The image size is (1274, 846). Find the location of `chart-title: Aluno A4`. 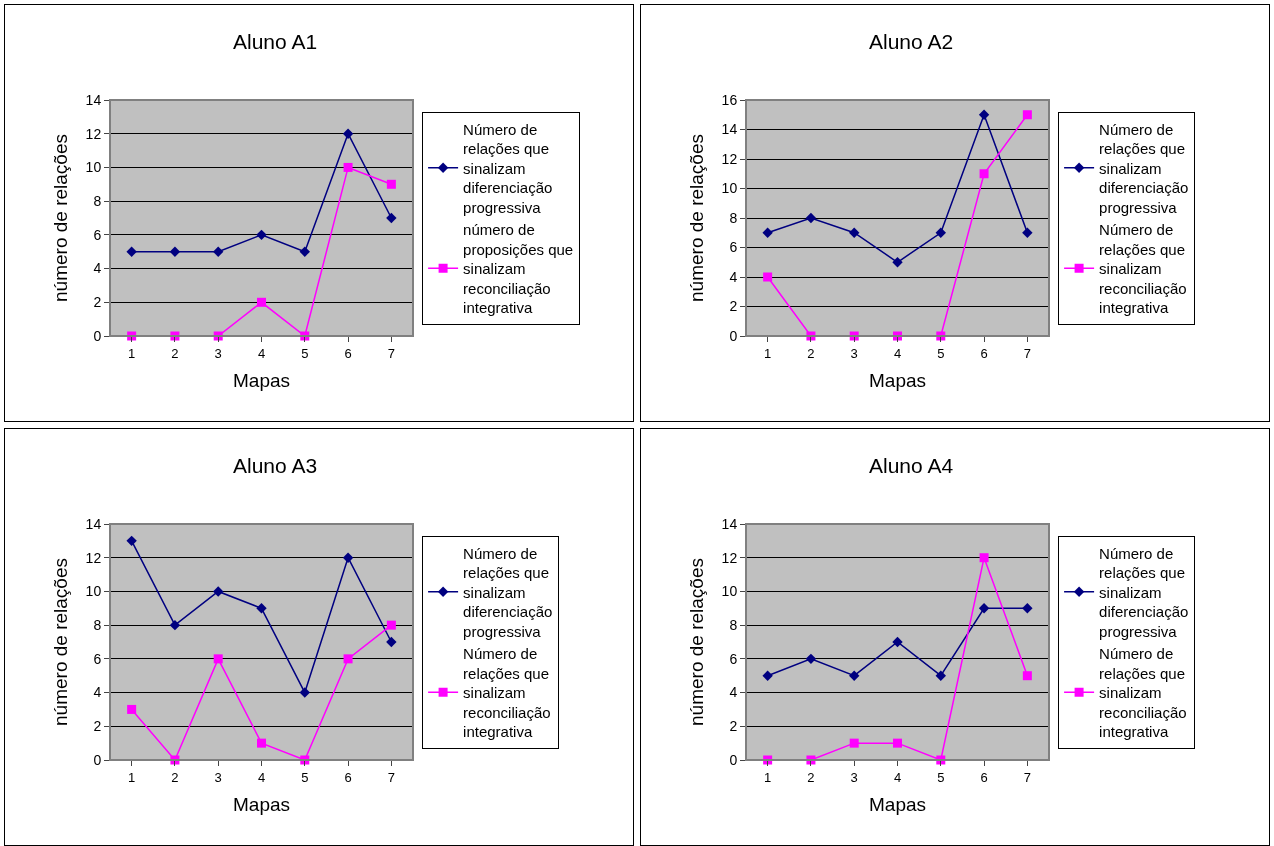

chart-title: Aluno A4 is located at coordinates (911, 465).